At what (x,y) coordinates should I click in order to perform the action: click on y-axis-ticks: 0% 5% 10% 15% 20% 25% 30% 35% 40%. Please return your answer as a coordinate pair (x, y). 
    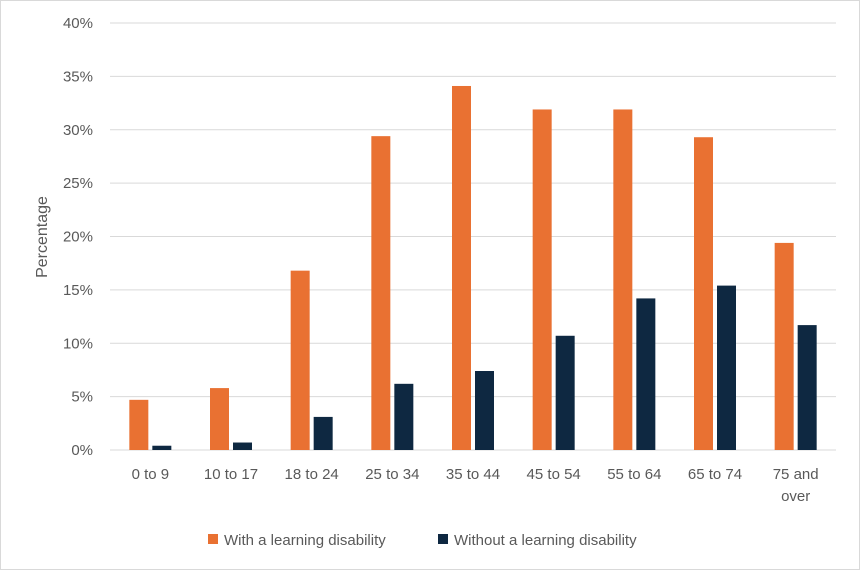
    Looking at the image, I should click on (78, 237).